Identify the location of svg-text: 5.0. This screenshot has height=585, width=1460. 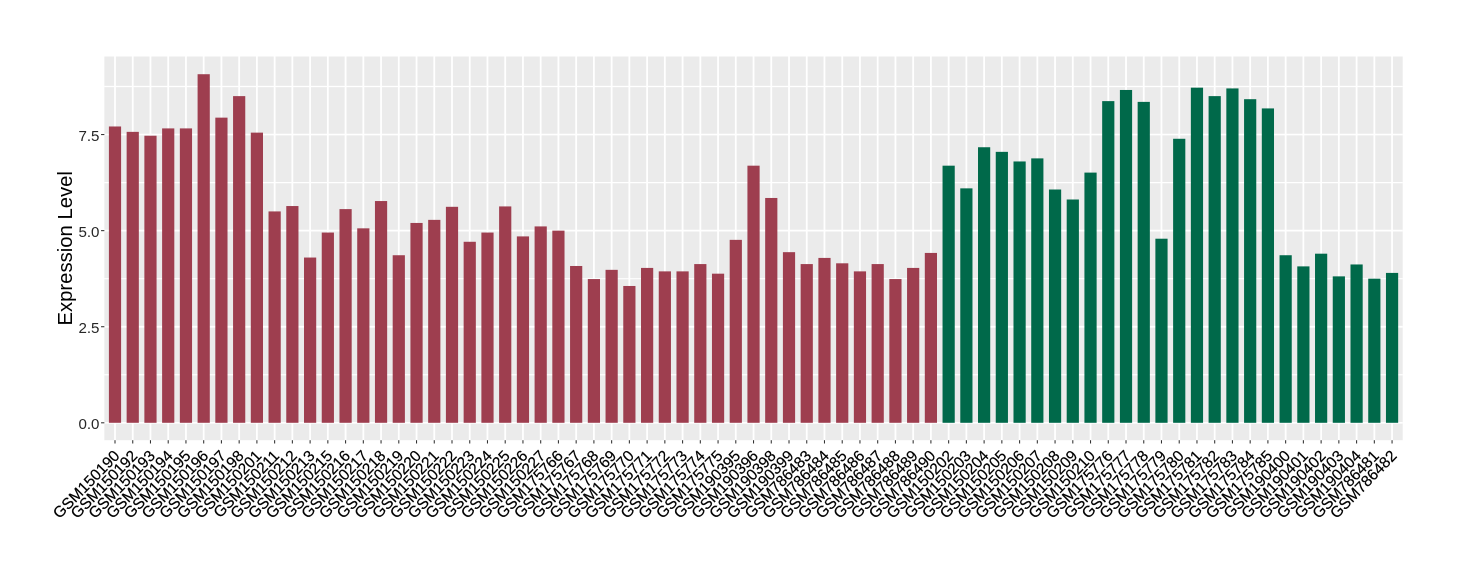
(88, 232).